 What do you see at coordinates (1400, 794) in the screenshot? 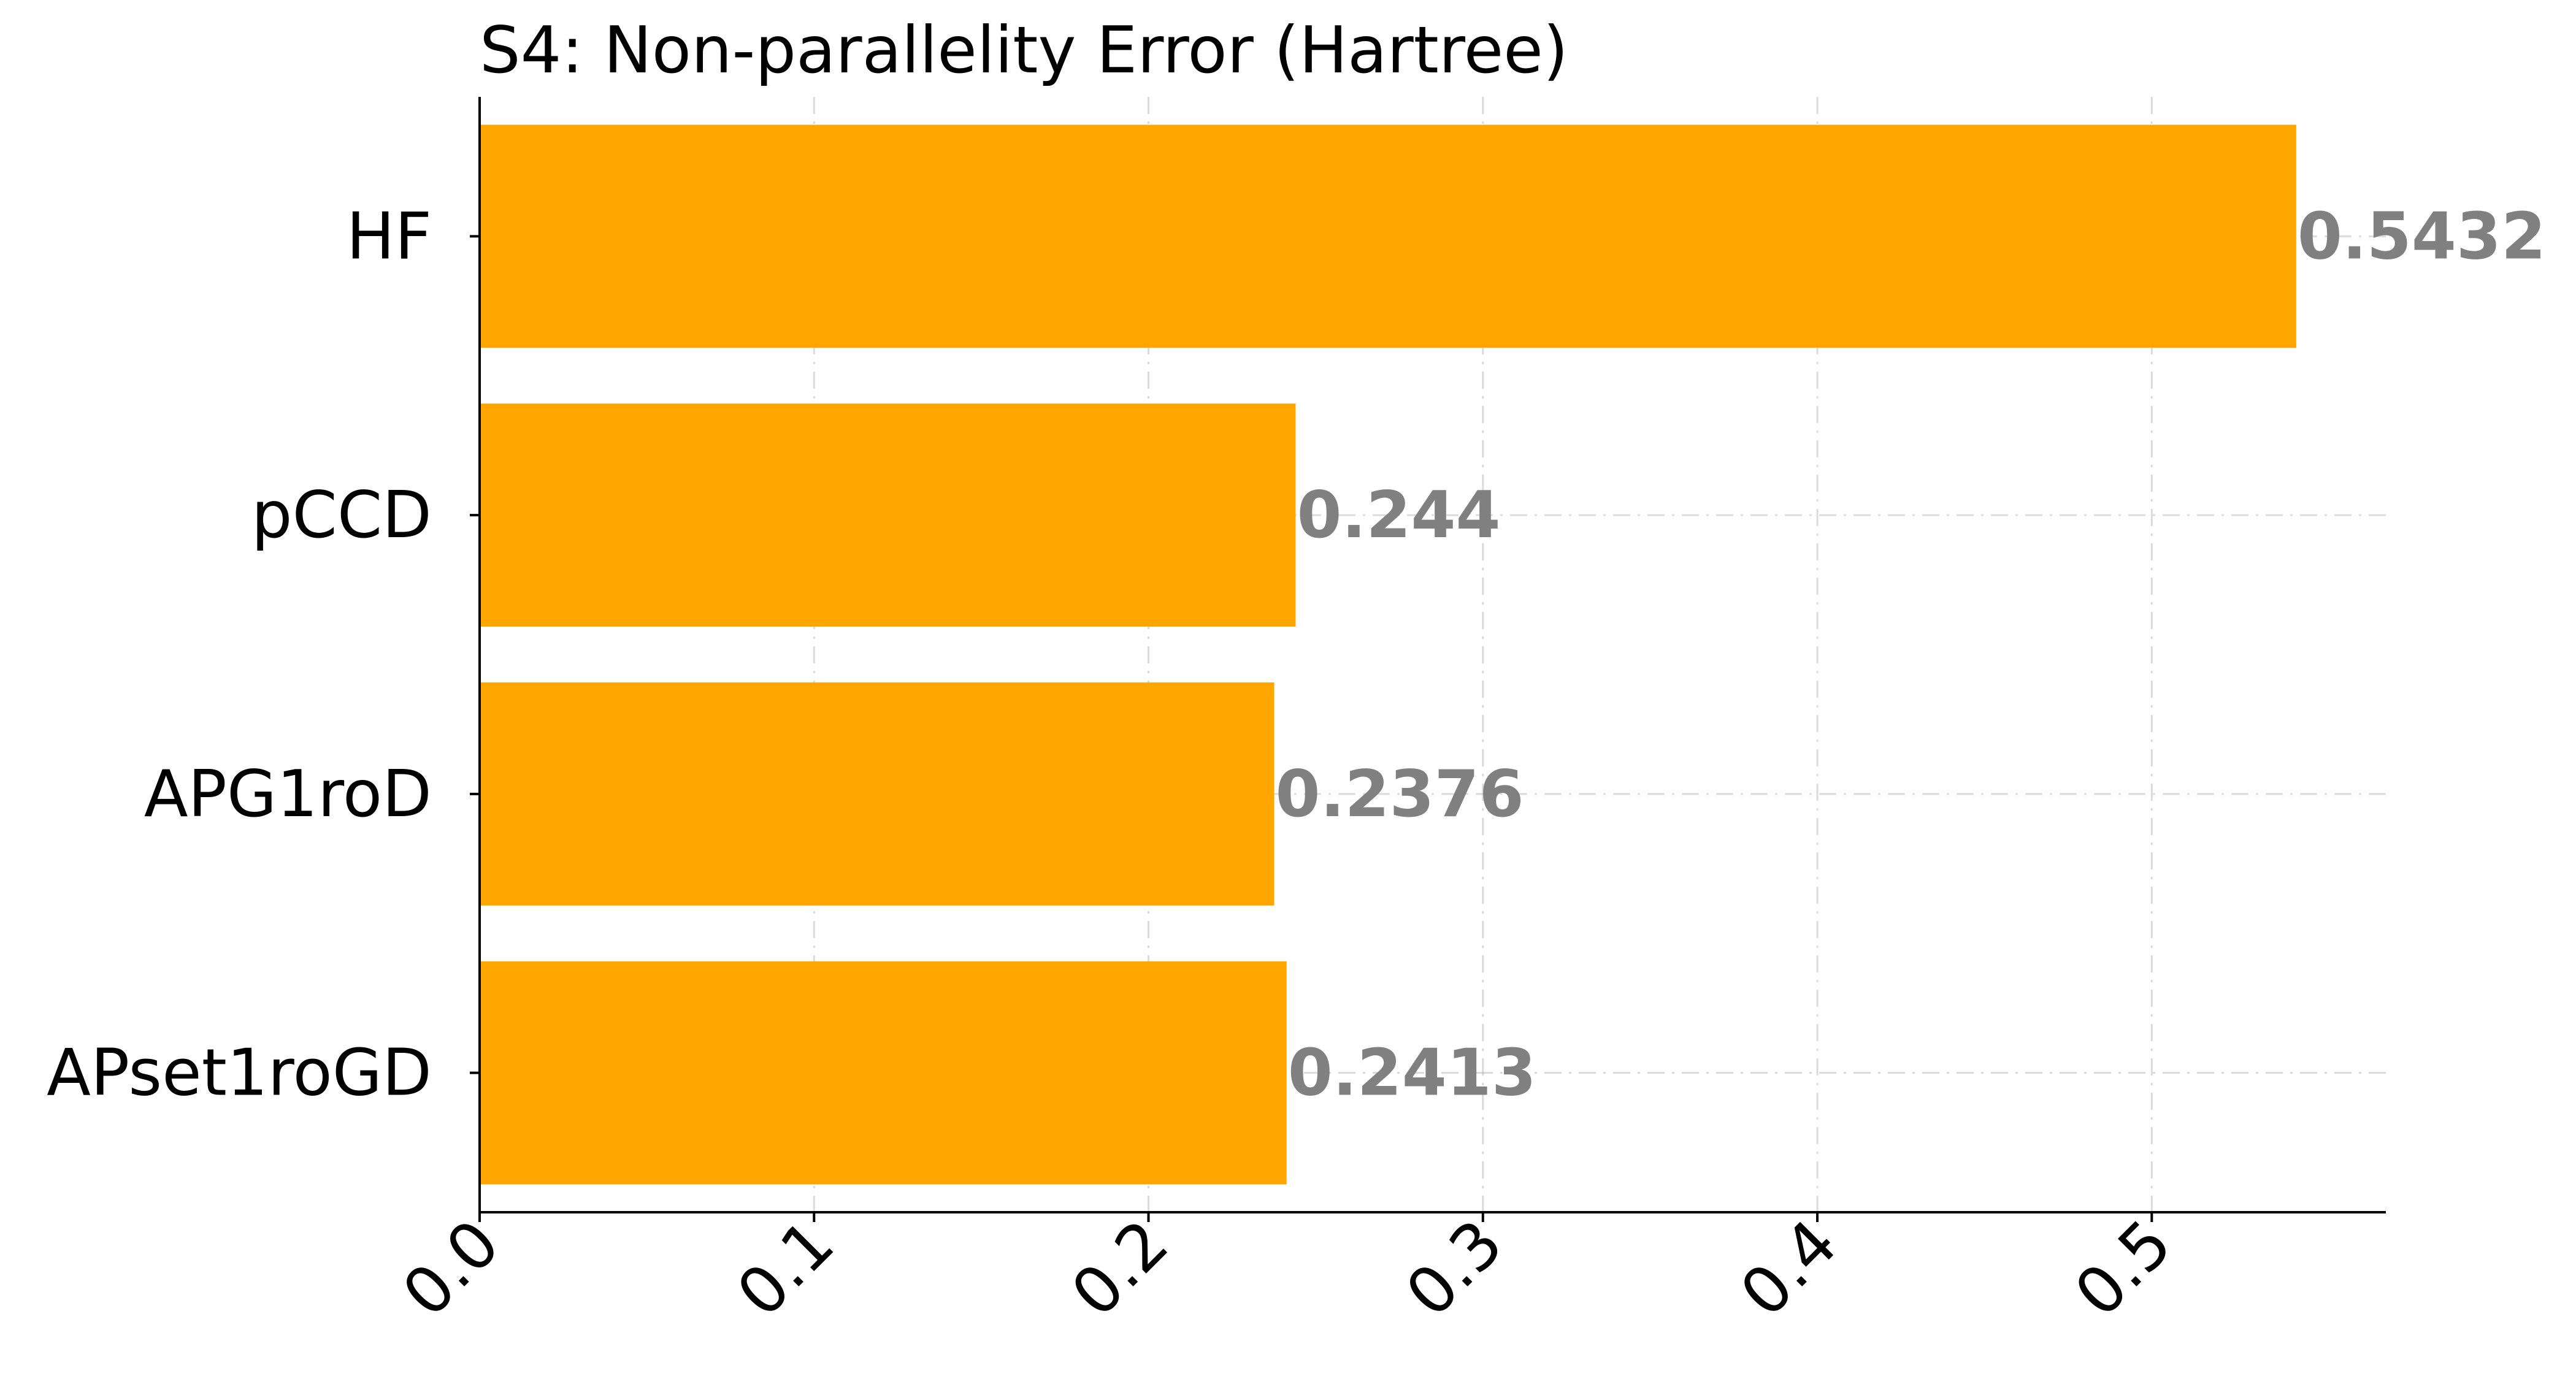
I see `bar-value-label: 0.2376` at bounding box center [1400, 794].